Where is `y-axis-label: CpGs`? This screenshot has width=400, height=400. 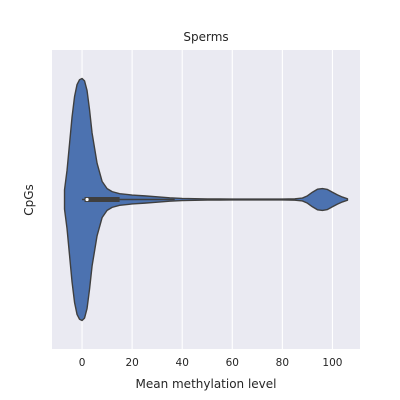
y-axis-label: CpGs is located at coordinates (29, 200).